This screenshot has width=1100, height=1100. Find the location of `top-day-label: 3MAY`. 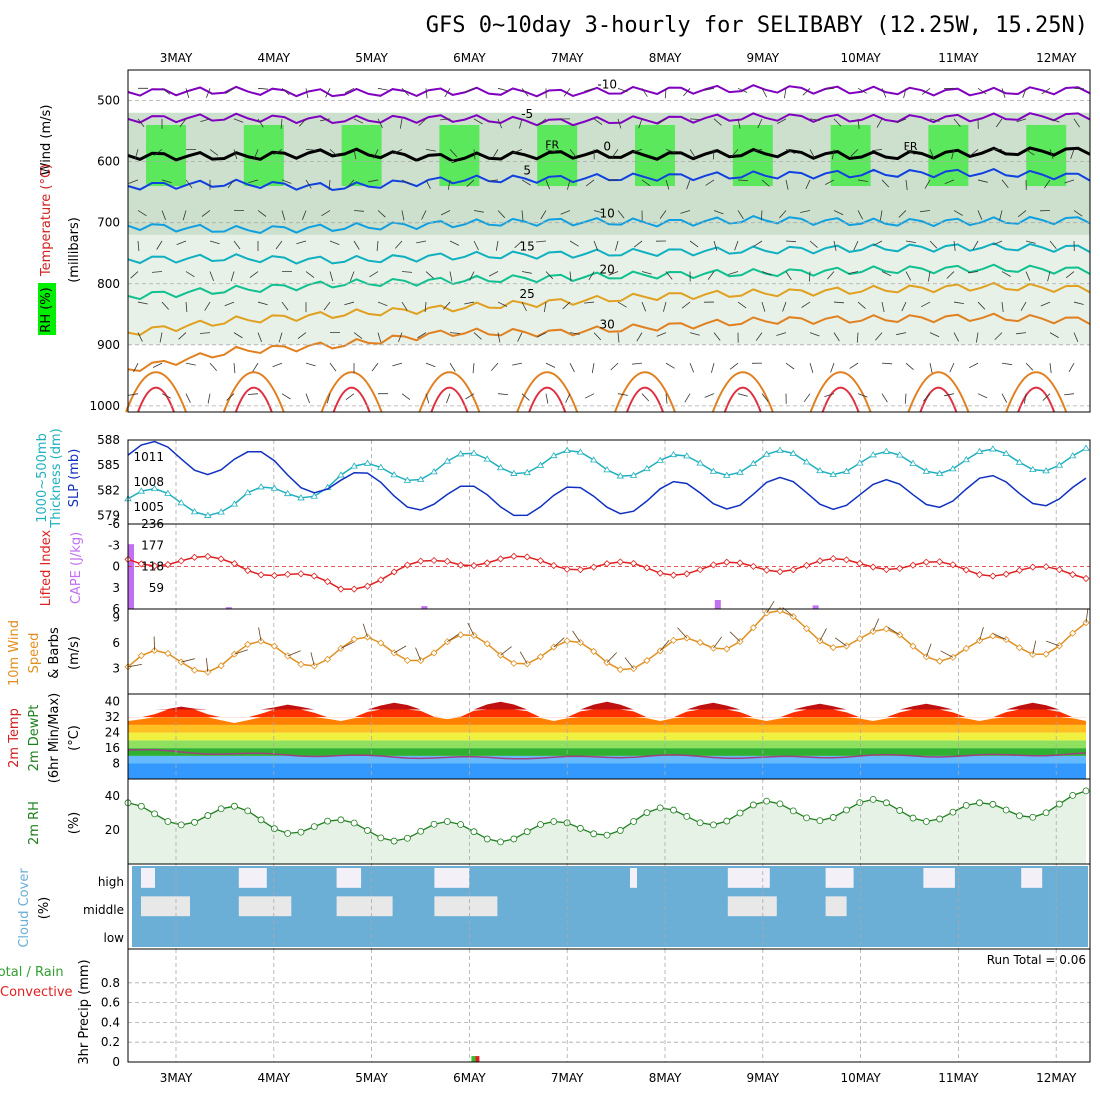

top-day-label: 3MAY is located at coordinates (176, 58).